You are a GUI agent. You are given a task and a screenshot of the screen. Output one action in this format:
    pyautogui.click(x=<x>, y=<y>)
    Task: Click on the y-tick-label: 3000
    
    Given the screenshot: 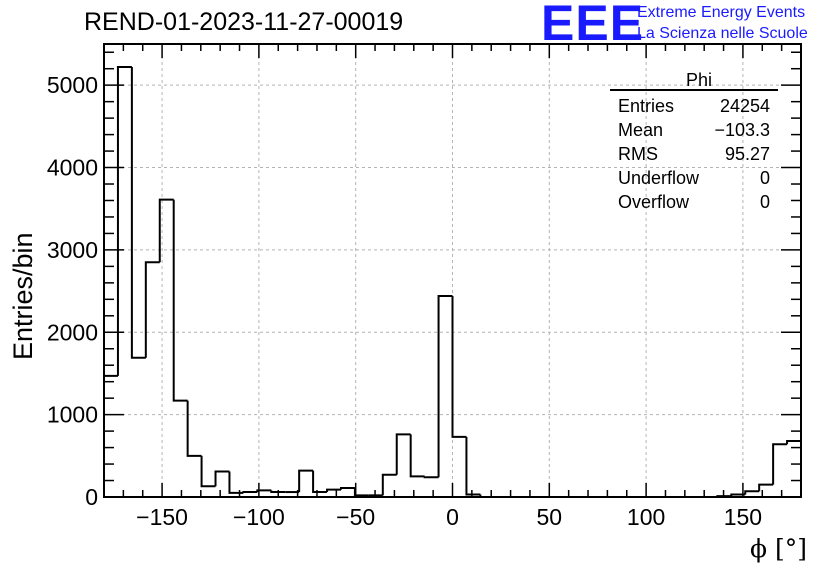 What is the action you would take?
    pyautogui.click(x=72, y=250)
    